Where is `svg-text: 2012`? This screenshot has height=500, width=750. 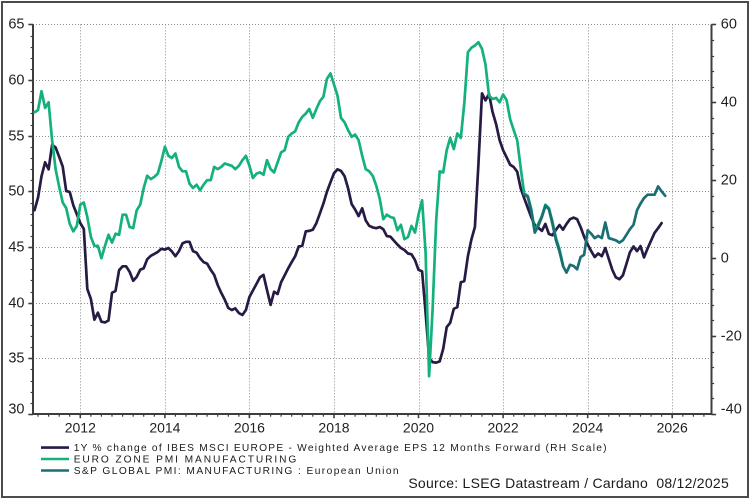 svg-text: 2012 is located at coordinates (80, 427).